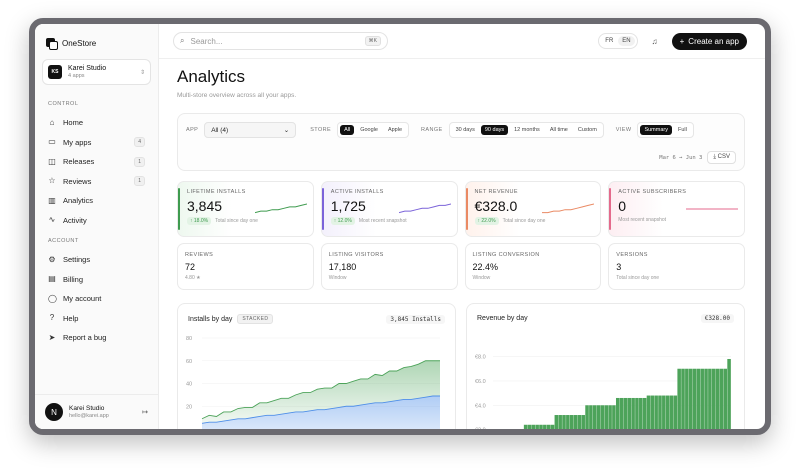 The height and width of the screenshot is (474, 800). What do you see at coordinates (73, 279) in the screenshot?
I see `sidebar-item-label: Billing` at bounding box center [73, 279].